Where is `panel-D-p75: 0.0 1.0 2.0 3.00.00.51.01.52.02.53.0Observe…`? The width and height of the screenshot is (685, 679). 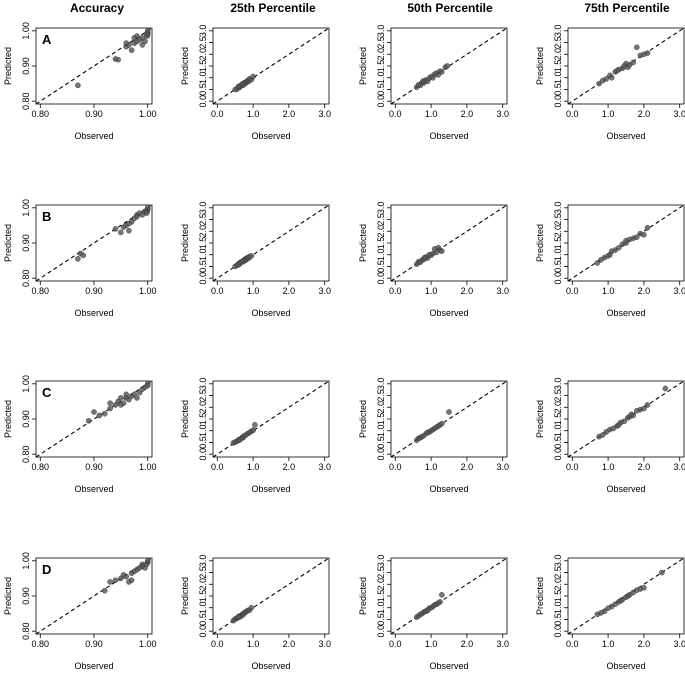
panel-D-p75: 0.0 1.0 2.0 3.00.00.51.01.52.02.53.0Observe… is located at coordinates (610, 613).